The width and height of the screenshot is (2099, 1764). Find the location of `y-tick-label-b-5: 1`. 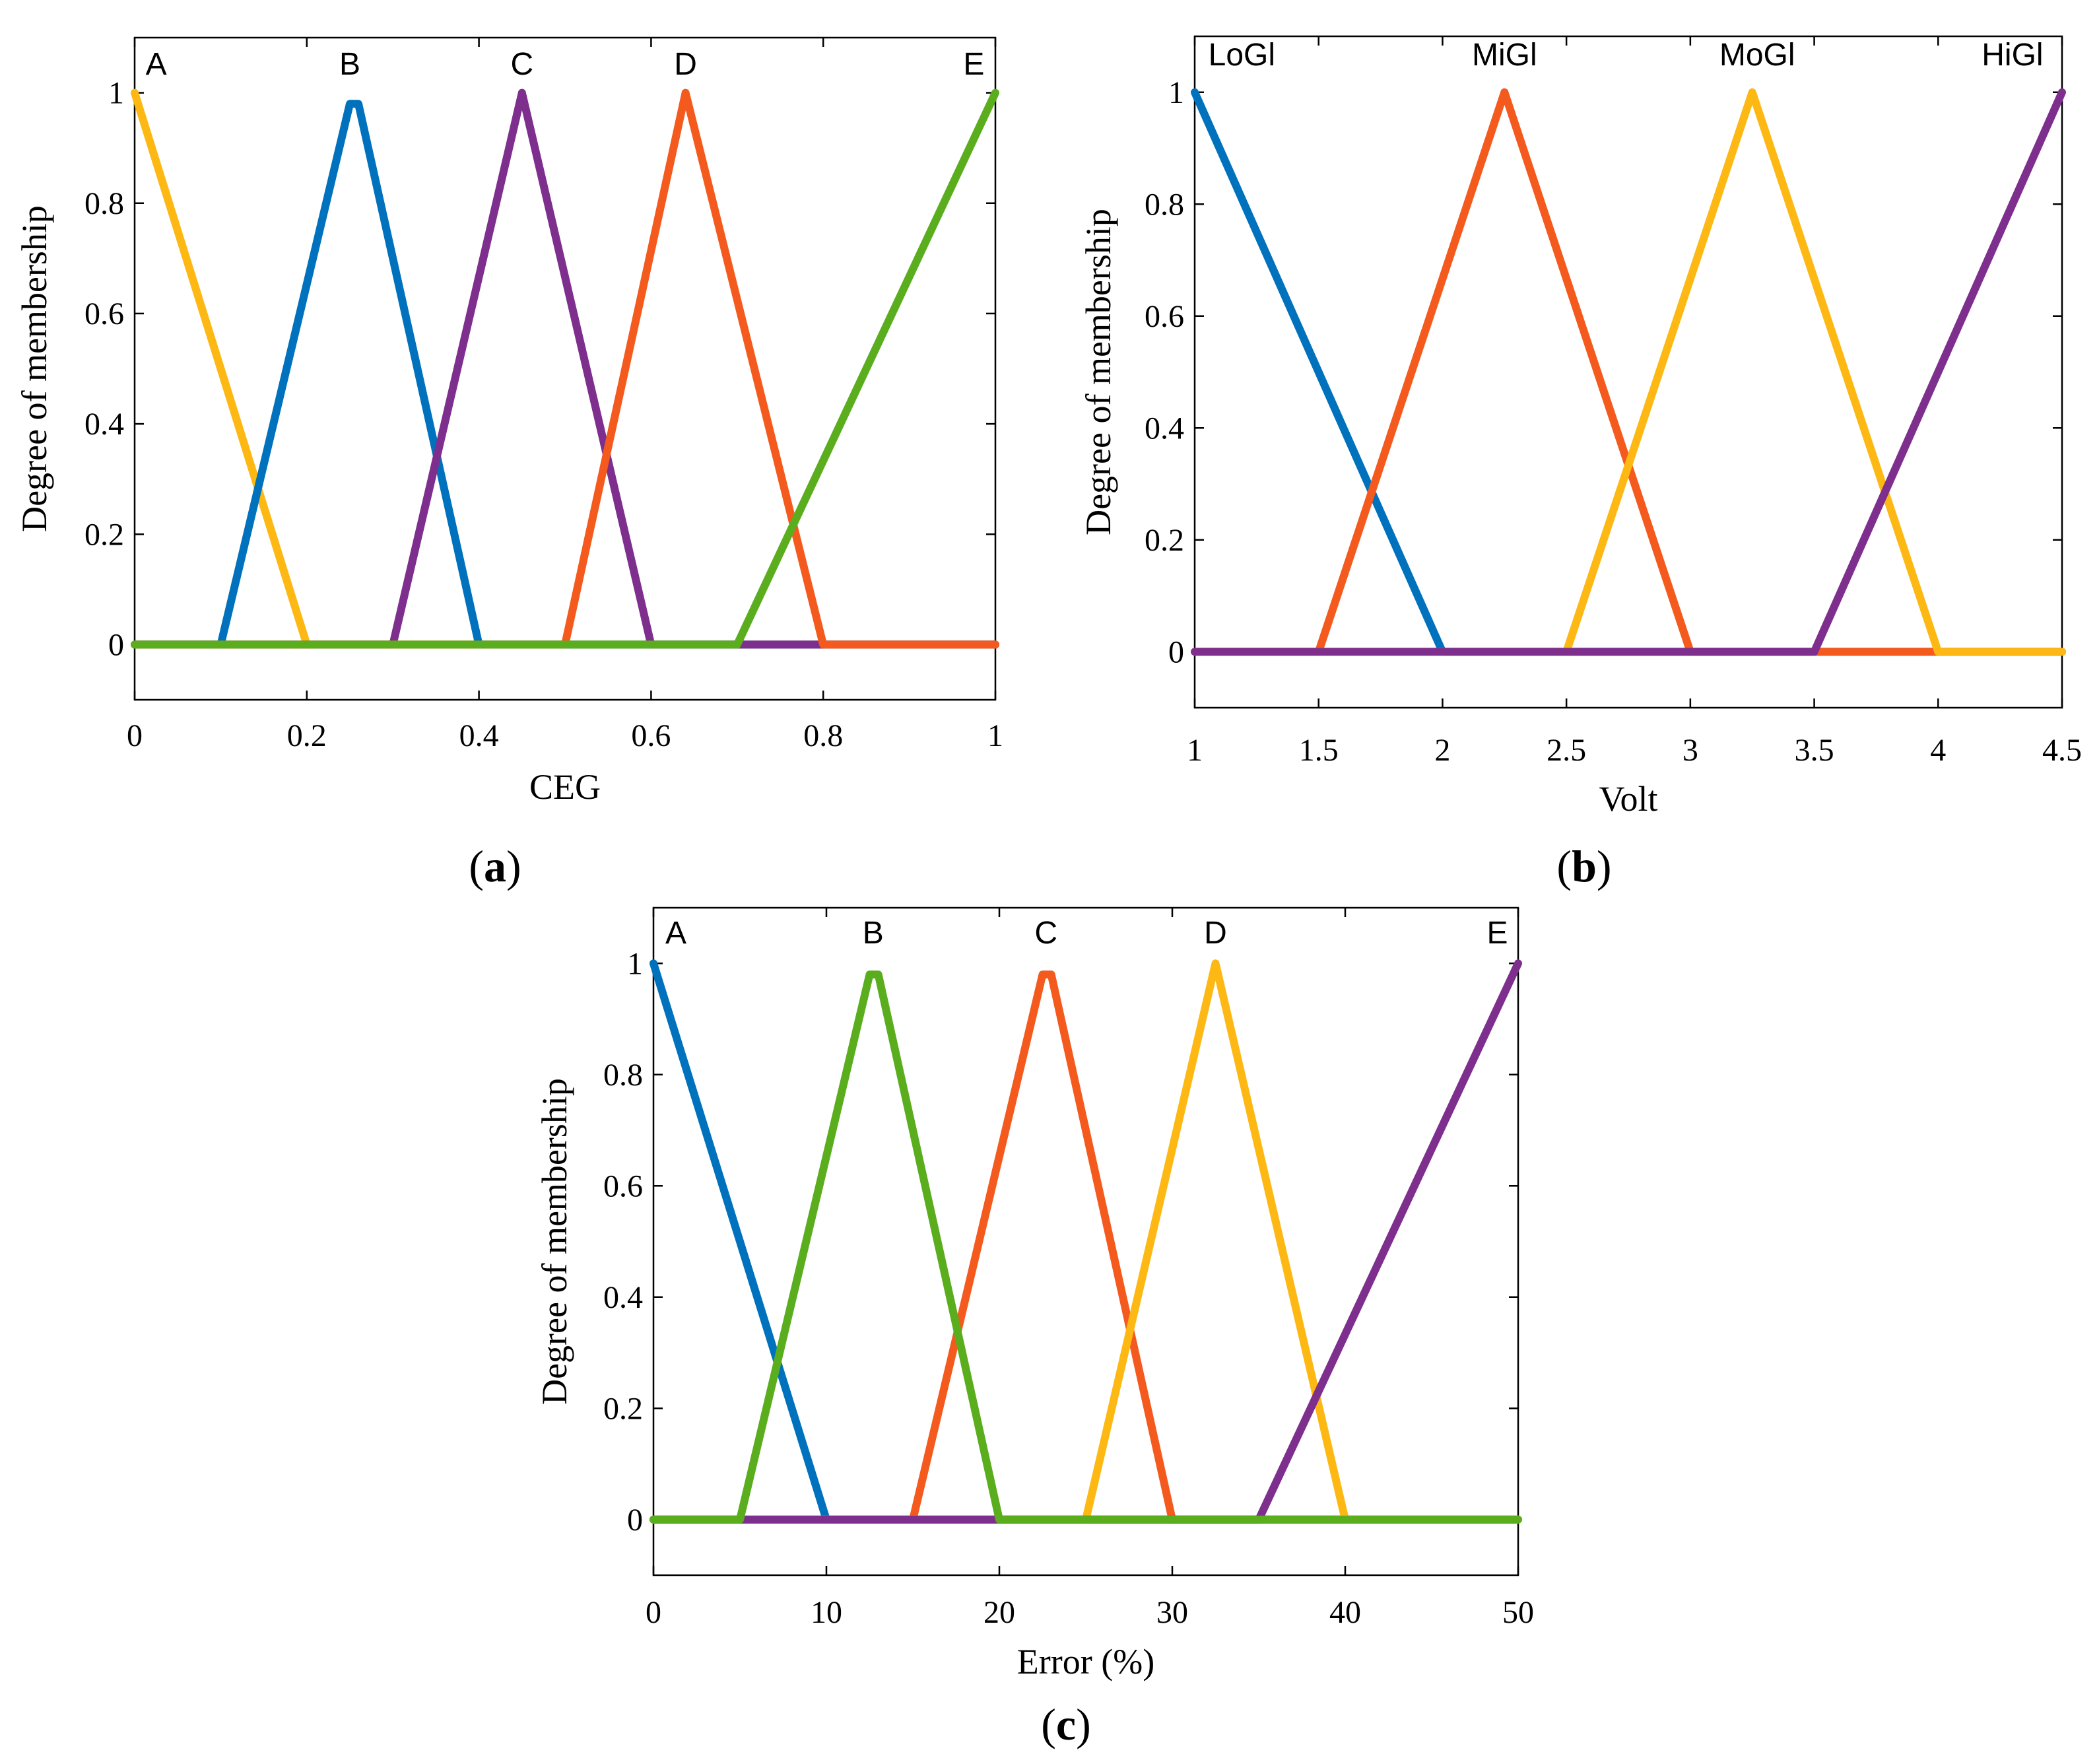

y-tick-label-b-5: 1 is located at coordinates (1176, 92).